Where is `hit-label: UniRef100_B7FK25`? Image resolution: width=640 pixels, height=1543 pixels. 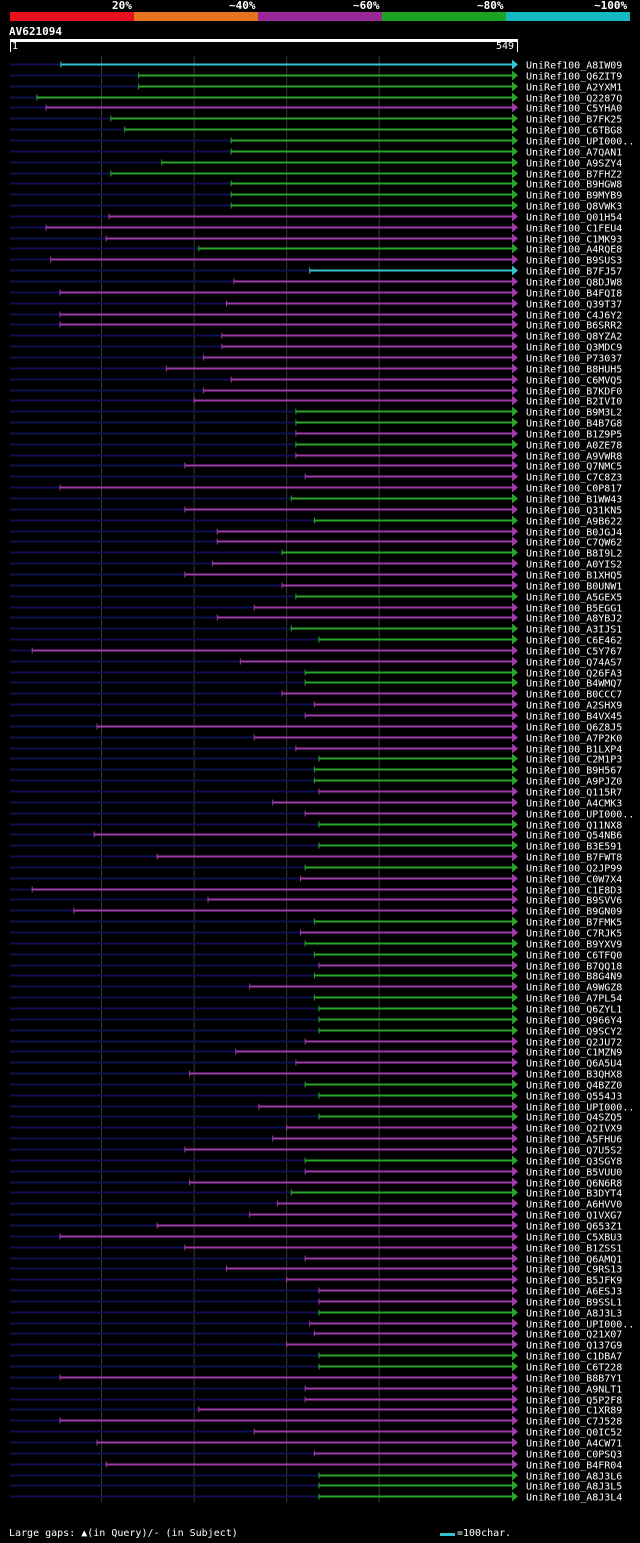
hit-label: UniRef100_B7FK25 is located at coordinates (574, 120).